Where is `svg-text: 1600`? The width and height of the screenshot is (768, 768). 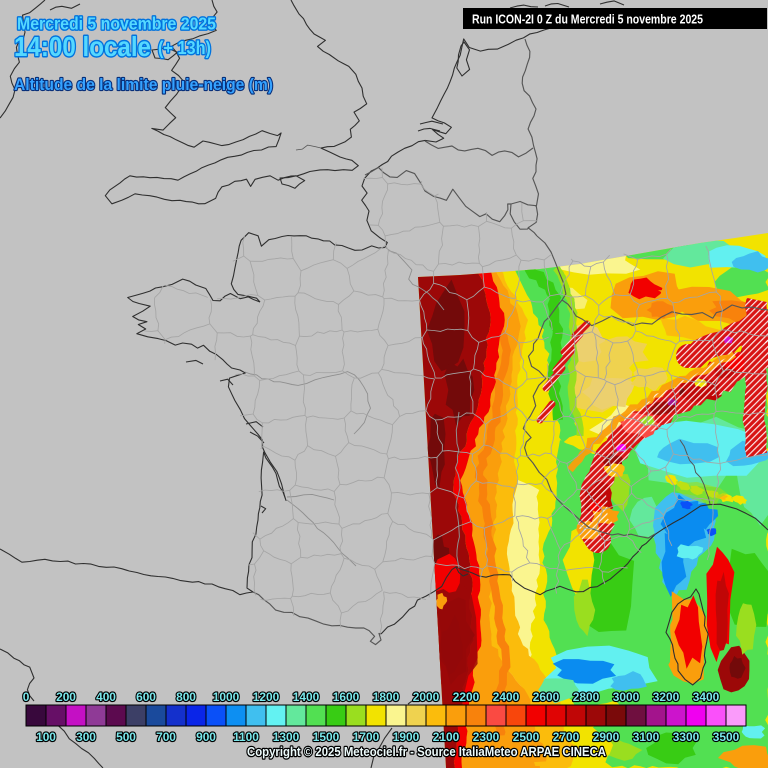
svg-text: 1600 is located at coordinates (346, 697).